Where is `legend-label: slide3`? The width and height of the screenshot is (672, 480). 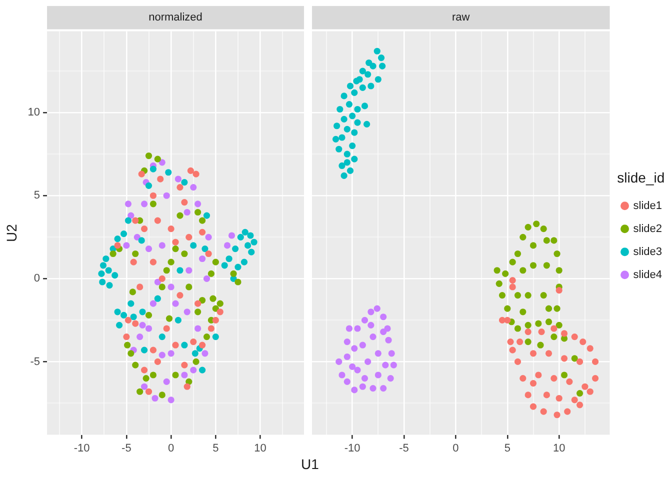
legend-label: slide3 is located at coordinates (647, 252).